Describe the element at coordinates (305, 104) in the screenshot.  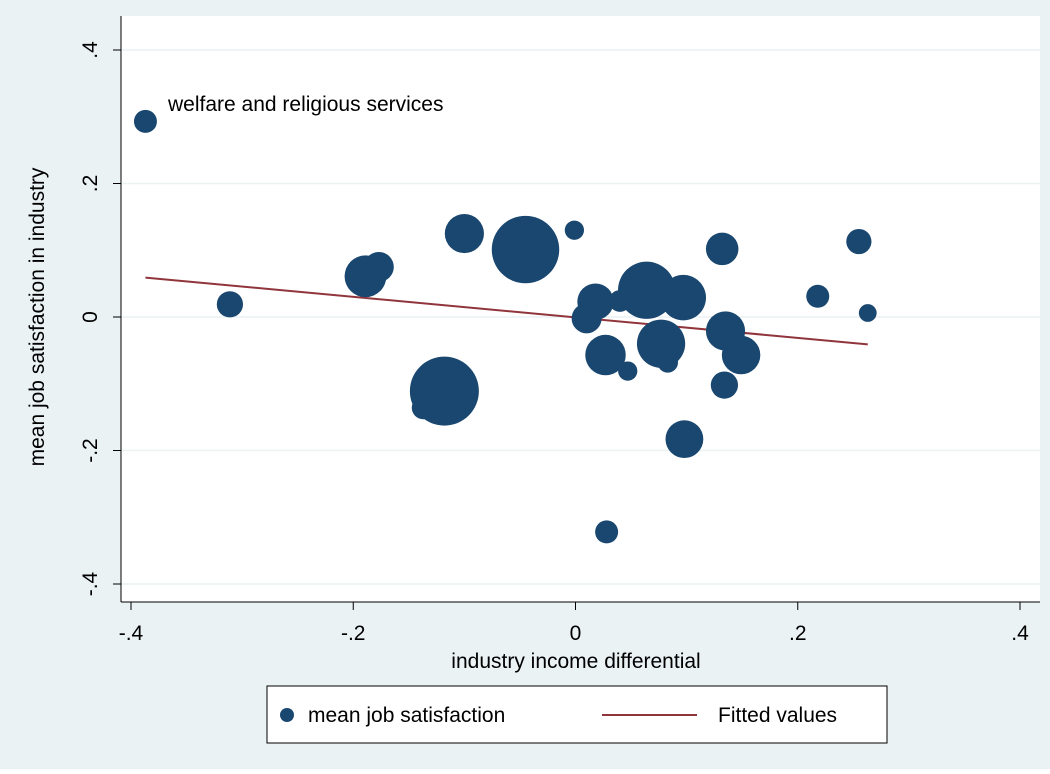
I see `annotation-label: welfare and religious services` at that location.